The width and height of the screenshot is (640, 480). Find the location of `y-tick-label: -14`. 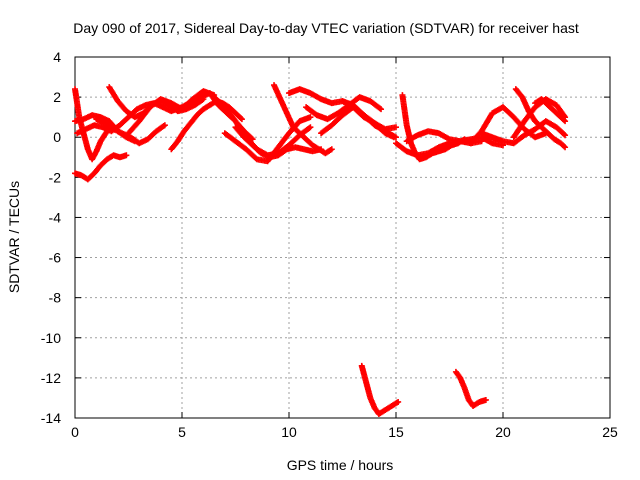

y-tick-label: -14 is located at coordinates (51, 418).